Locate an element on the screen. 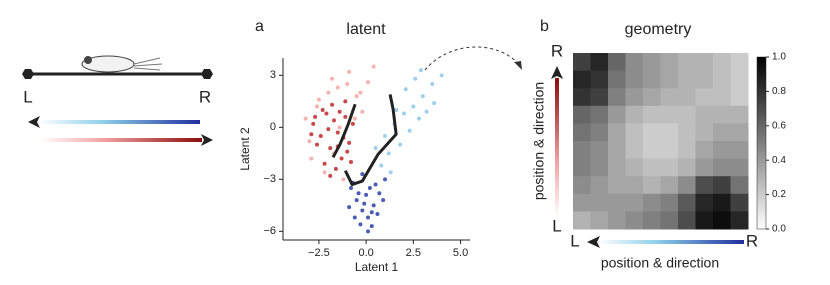 This screenshot has width=830, height=285. x-axis-label: Latent 1 is located at coordinates (377, 267).